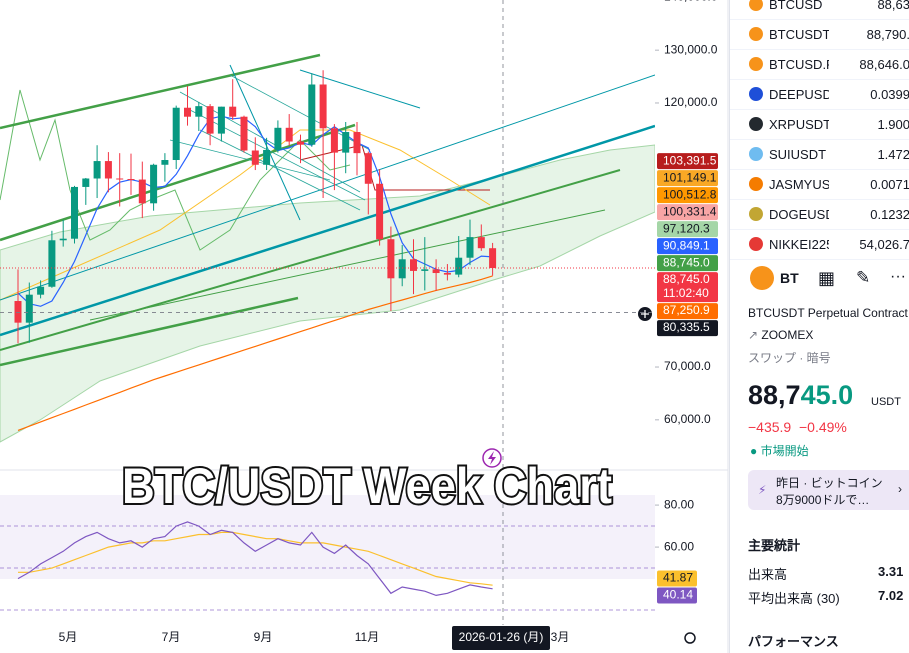 The image size is (909, 653). Describe the element at coordinates (263, 637) in the screenshot. I see `x-tick-label: 9月` at that location.